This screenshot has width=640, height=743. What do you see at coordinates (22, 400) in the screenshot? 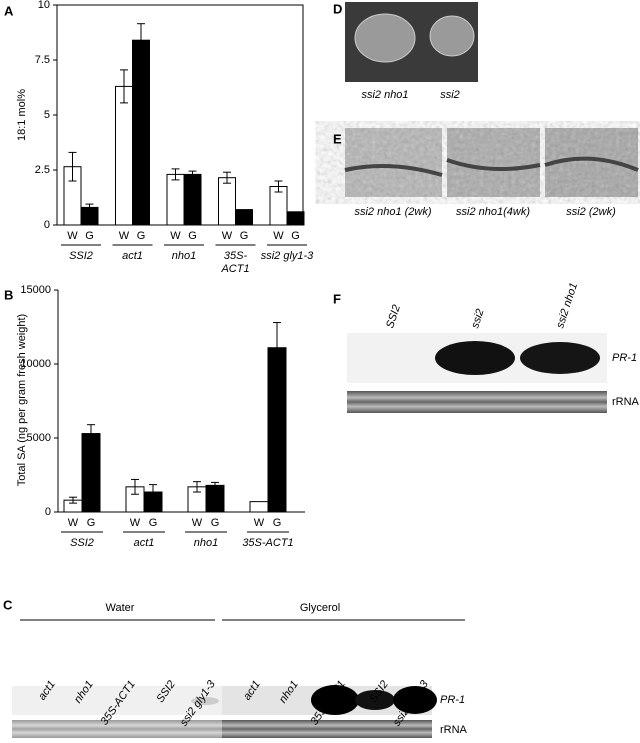
I see `y-axis-label: Total SA (ng per gram fresh weight)` at bounding box center [22, 400].